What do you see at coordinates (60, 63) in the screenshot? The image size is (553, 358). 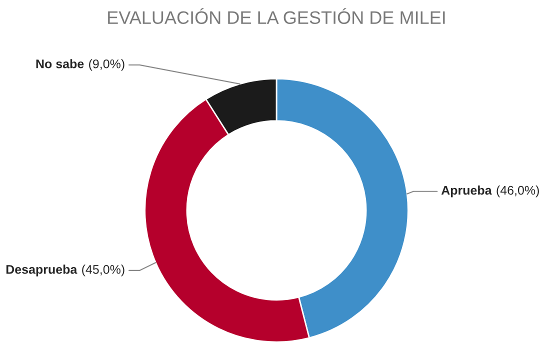 I see `slice-label: No sabe` at bounding box center [60, 63].